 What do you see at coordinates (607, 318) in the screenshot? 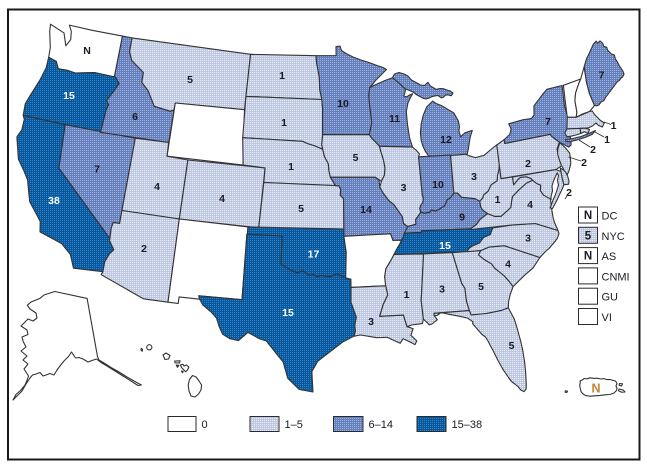
I see `svg-text: VI` at bounding box center [607, 318].